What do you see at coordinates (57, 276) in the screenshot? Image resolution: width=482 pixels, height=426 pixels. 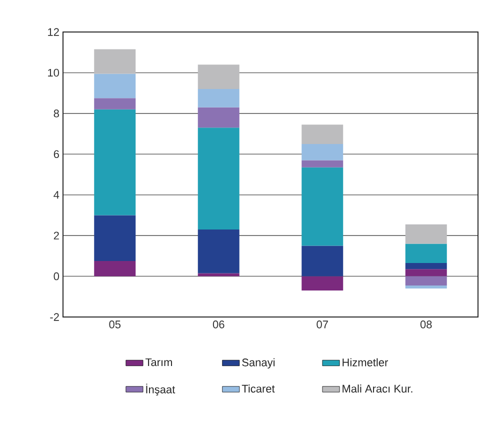 I see `y-tick-label: 0` at bounding box center [57, 276].